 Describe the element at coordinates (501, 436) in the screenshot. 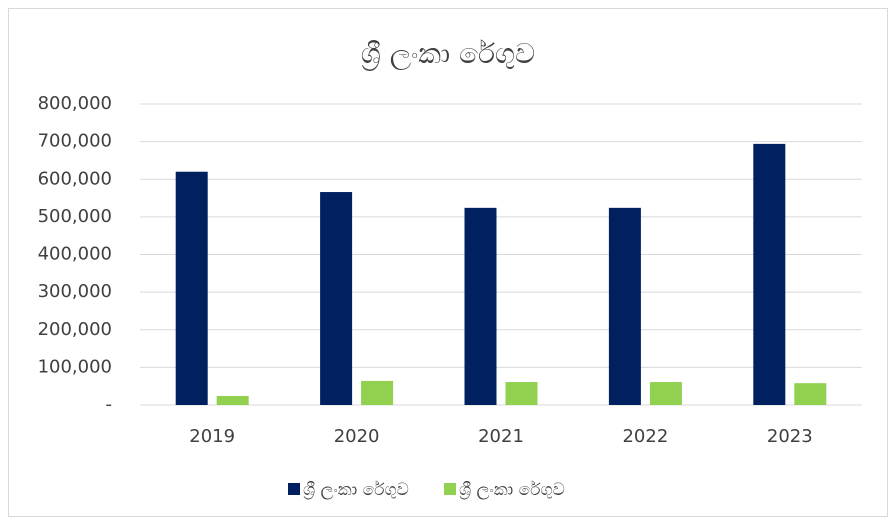

I see `x-tick-label: 2021` at that location.